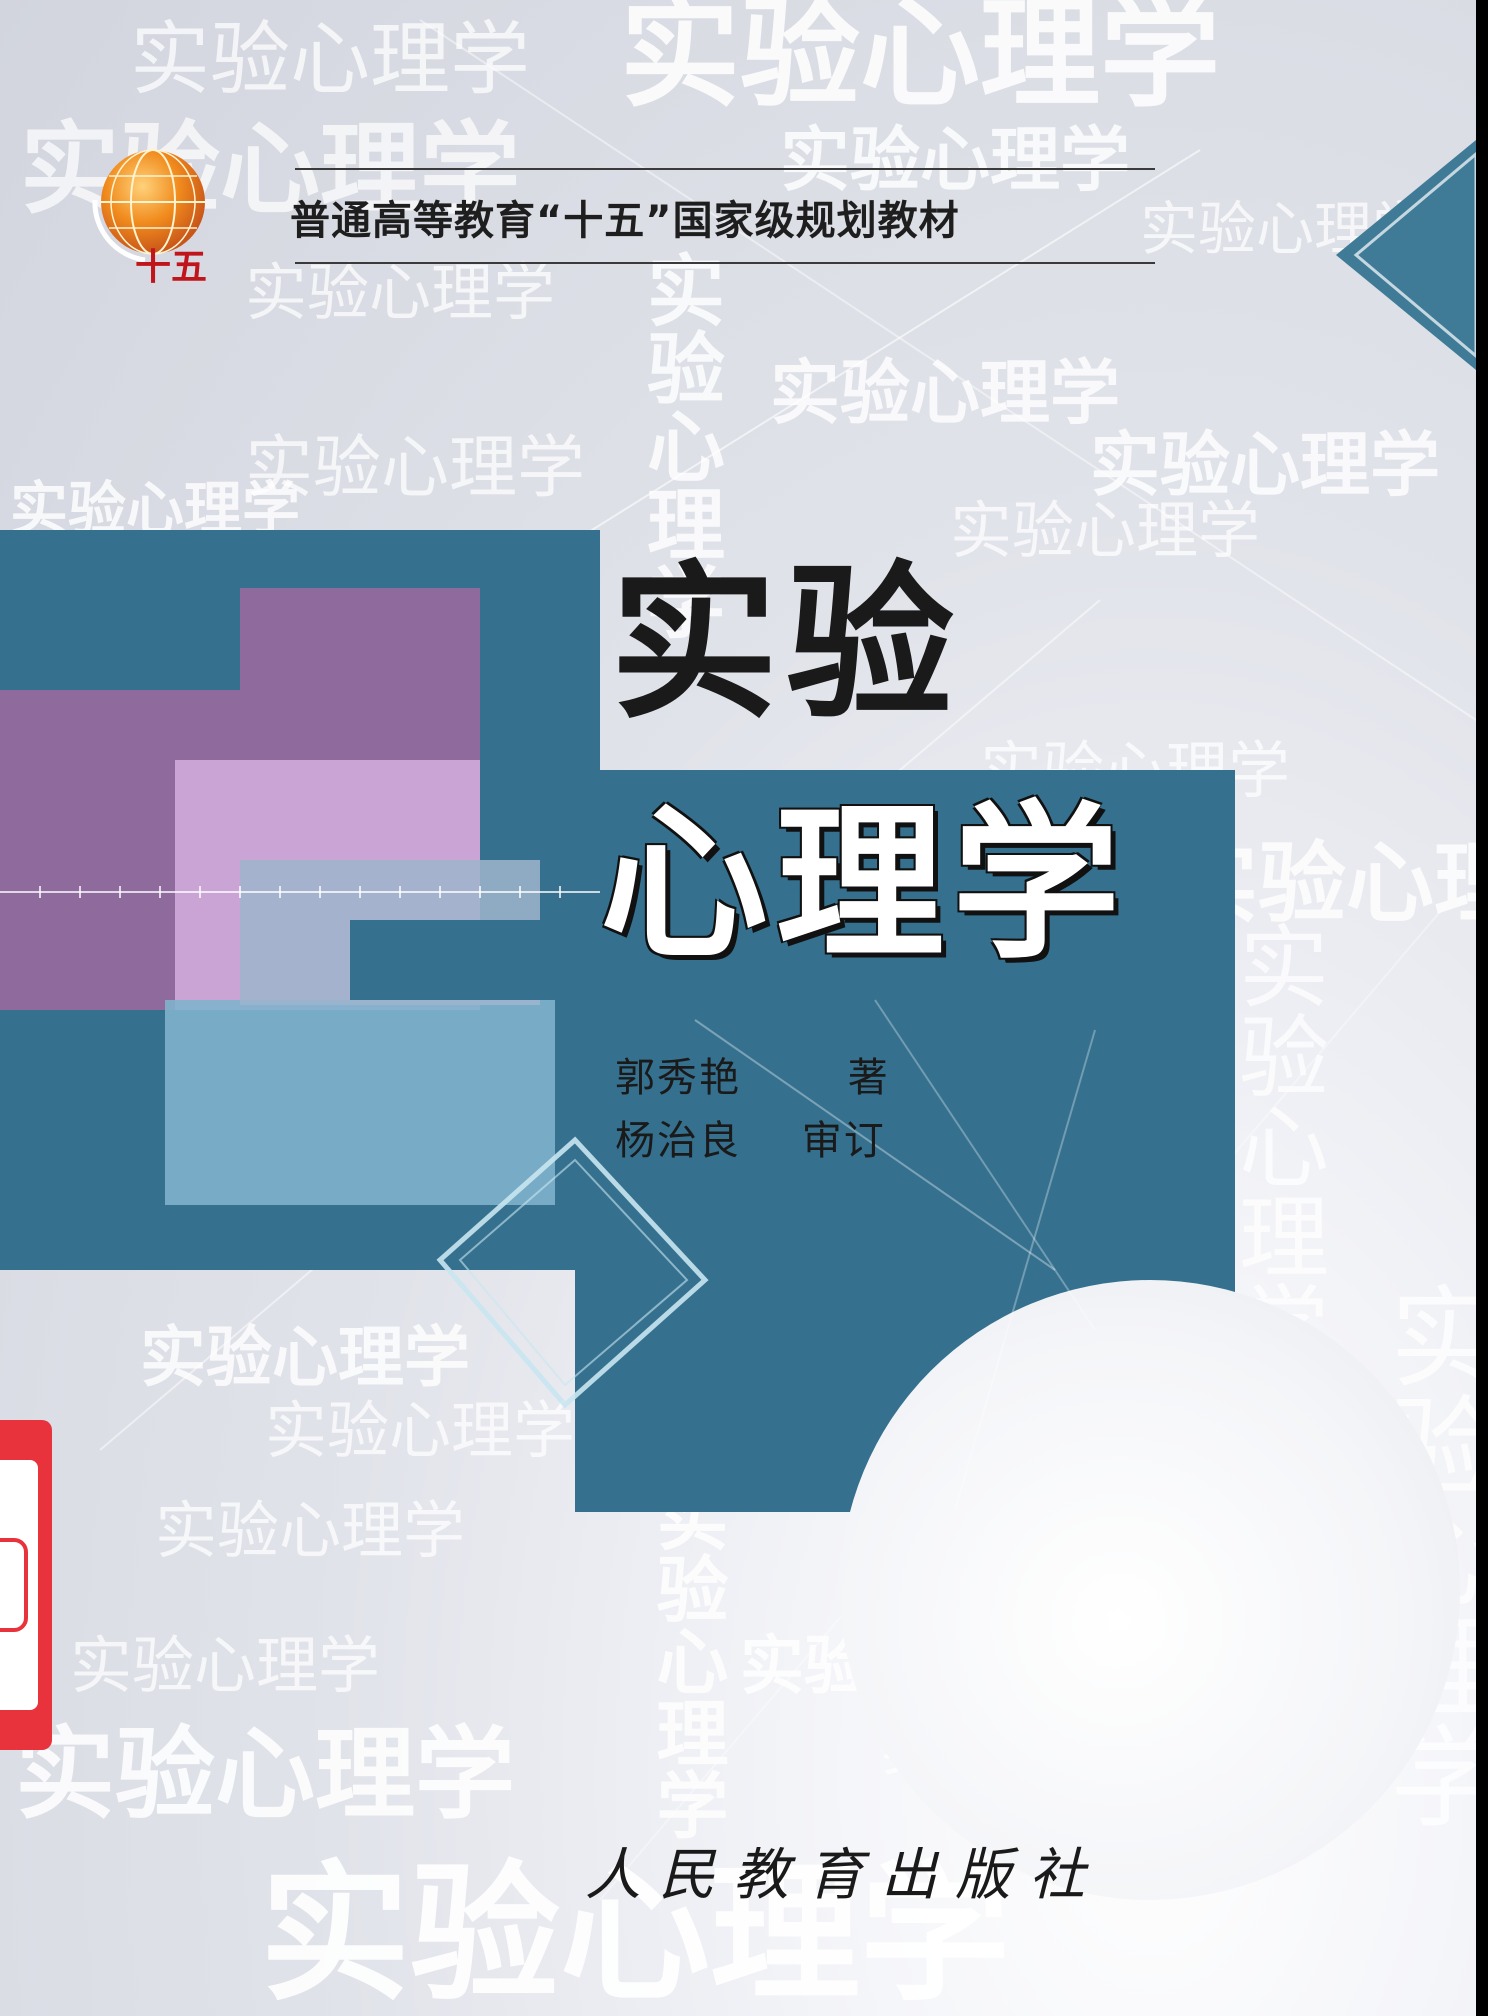 This screenshot has height=2016, width=1488. I want to click on white-circle, so click(1150, 1590).